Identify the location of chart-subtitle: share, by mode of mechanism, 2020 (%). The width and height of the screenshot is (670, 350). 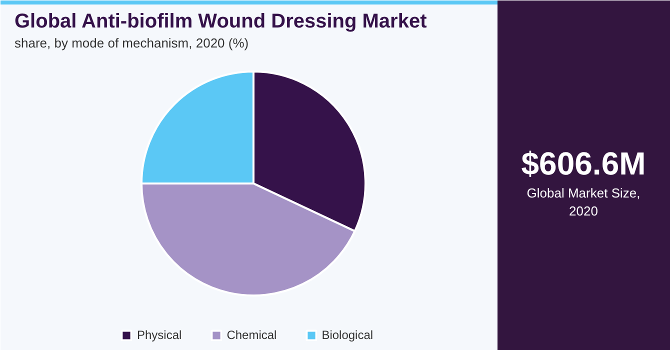
(131, 43).